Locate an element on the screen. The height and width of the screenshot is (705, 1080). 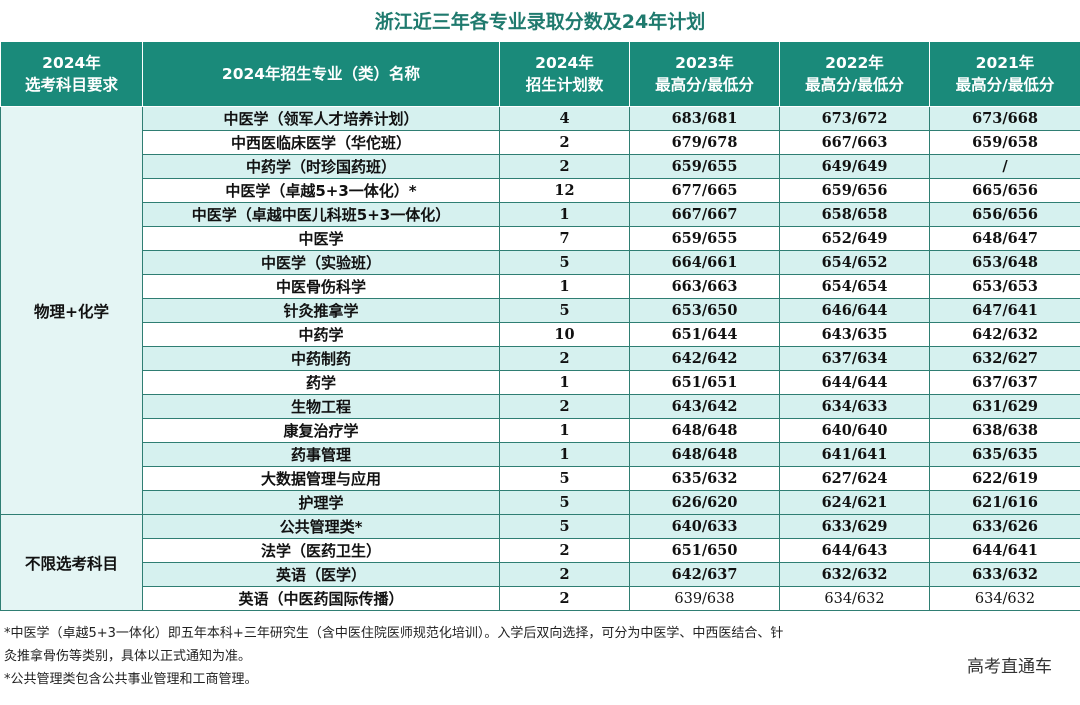
major-name-cell: 中药制药 is located at coordinates (321, 358).